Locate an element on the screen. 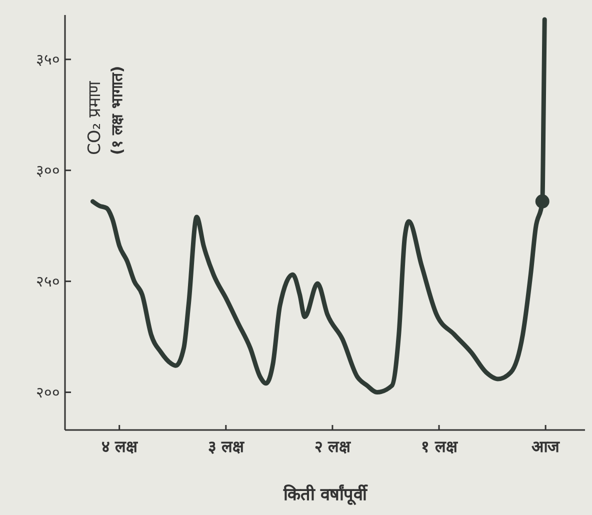 Image resolution: width=592 pixels, height=515 pixels. y-axis-title: CO₂ प्रमाण (१ लक्ष भागात) is located at coordinates (105, 110).